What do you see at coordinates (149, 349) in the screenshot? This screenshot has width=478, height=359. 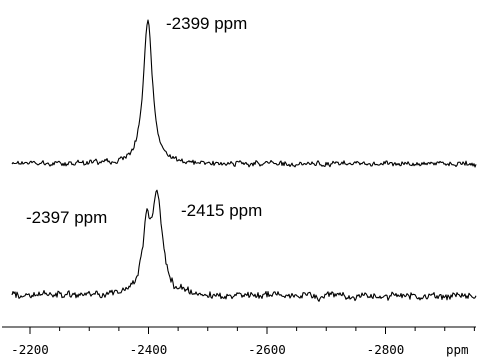 I see `tick-label-2400: -2400` at bounding box center [149, 349].